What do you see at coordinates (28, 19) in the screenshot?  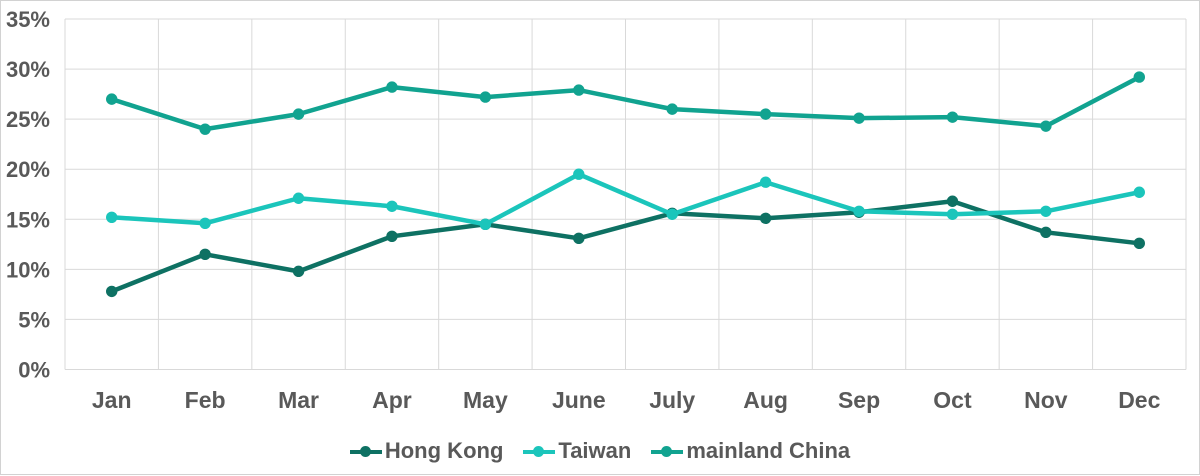 I see `y-tick-label: 35%` at bounding box center [28, 19].